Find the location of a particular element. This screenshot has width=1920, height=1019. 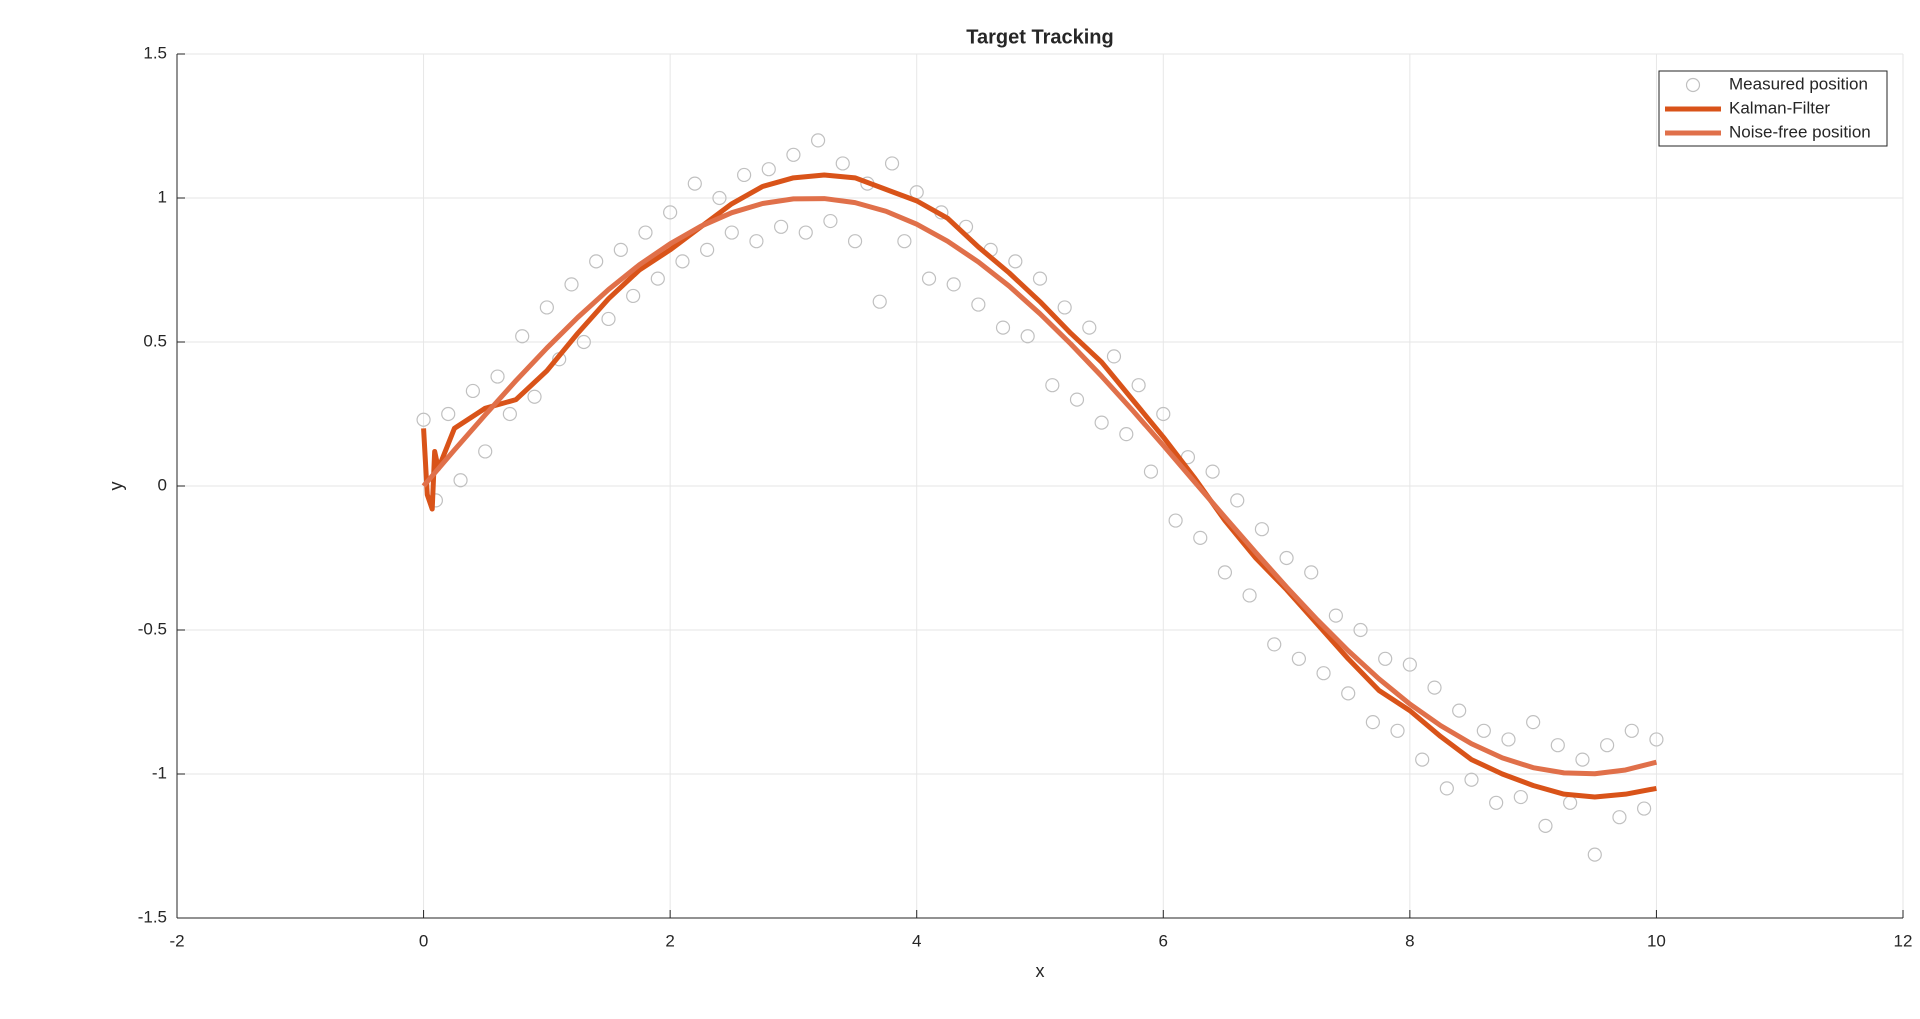

y-axis-label: y is located at coordinates (116, 486).